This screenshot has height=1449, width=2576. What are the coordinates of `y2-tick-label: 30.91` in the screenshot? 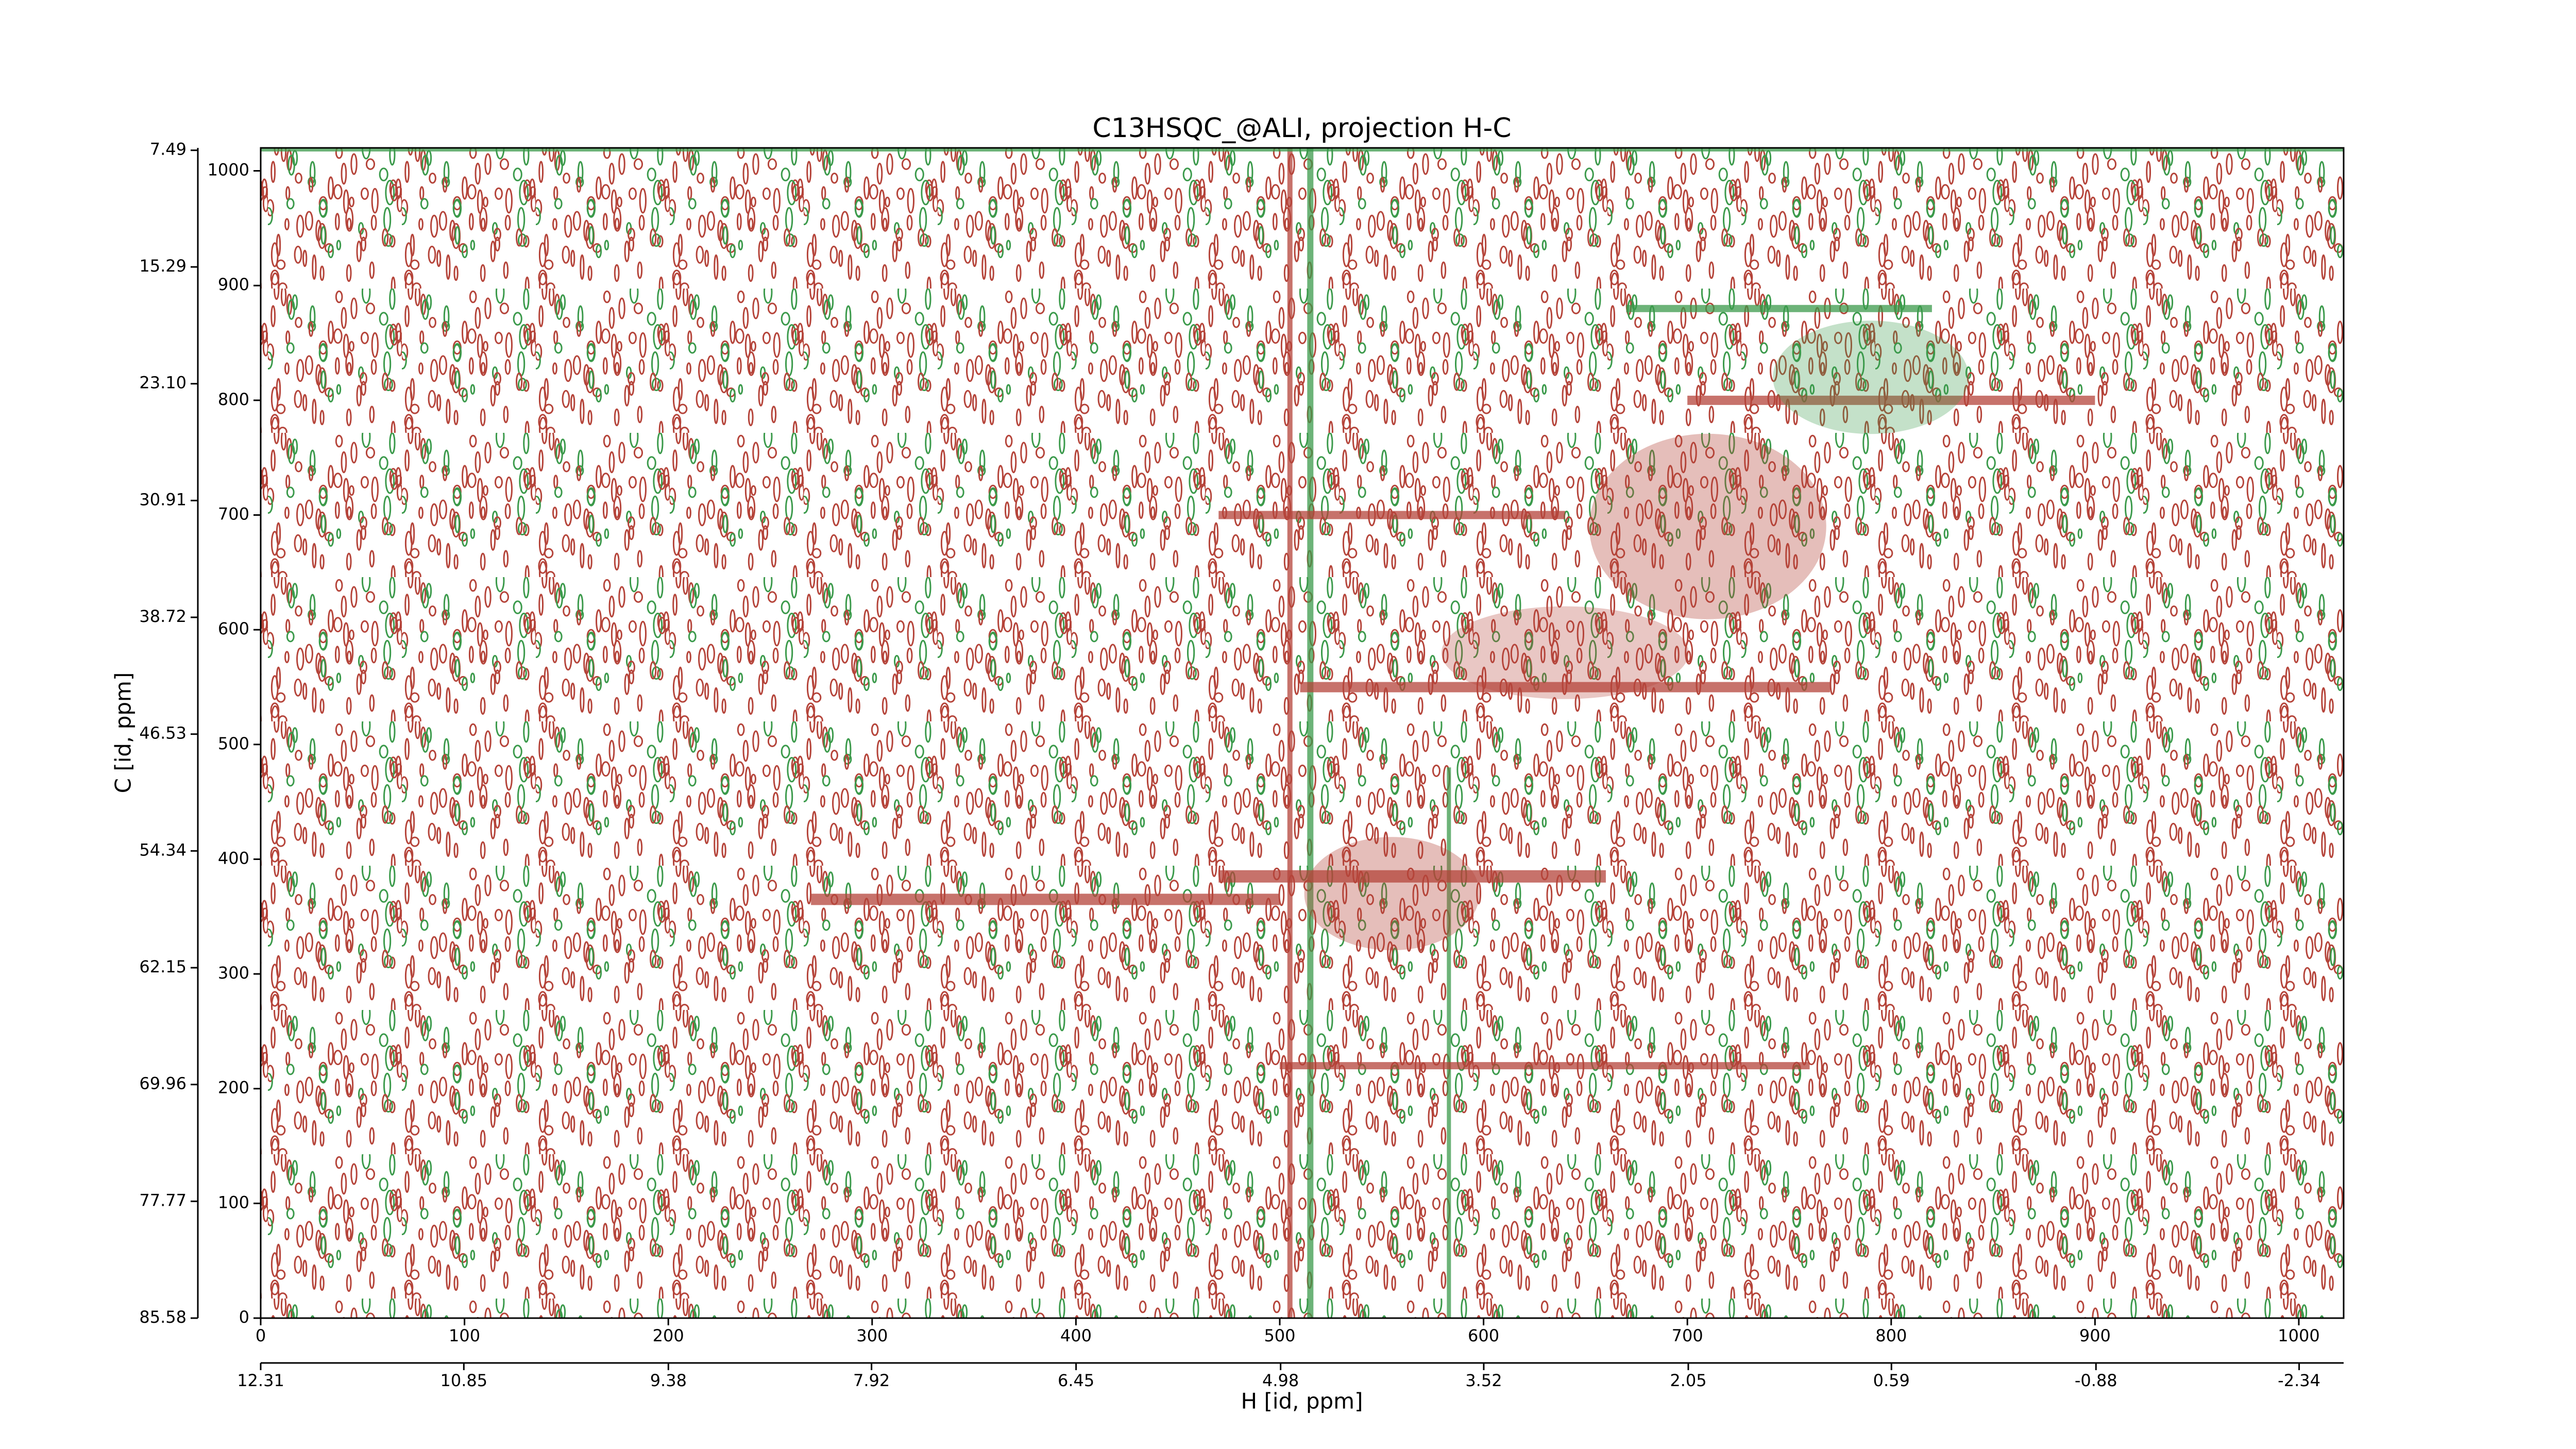 It's located at (163, 499).